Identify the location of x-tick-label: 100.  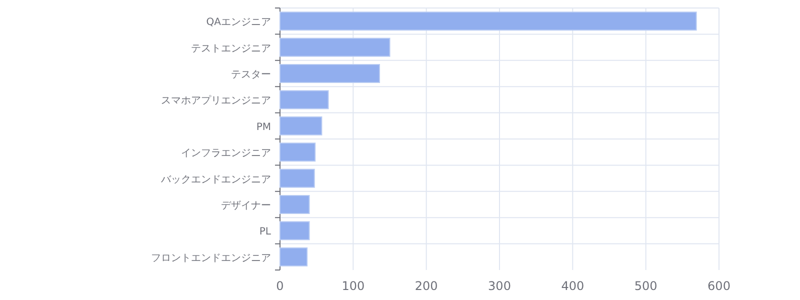
(353, 286).